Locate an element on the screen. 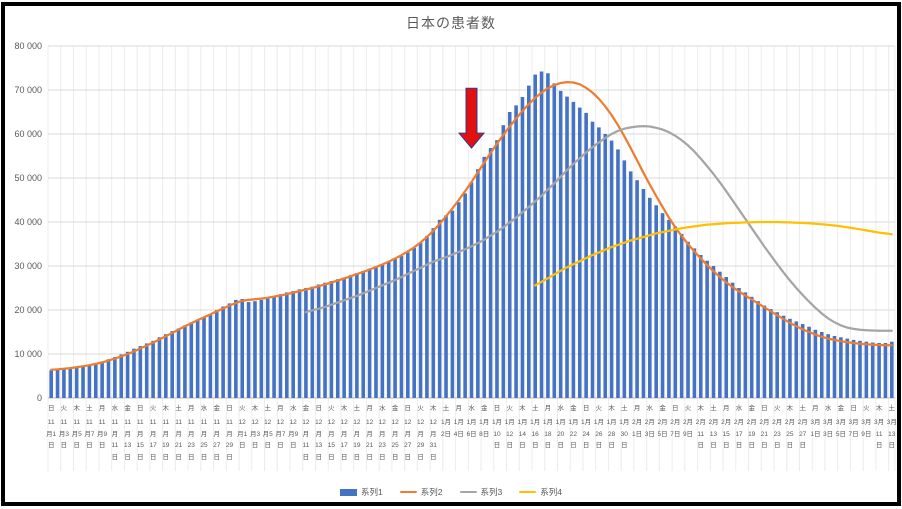 The width and height of the screenshot is (902, 509). y-axis-tick-label: 20 000 is located at coordinates (28, 310).